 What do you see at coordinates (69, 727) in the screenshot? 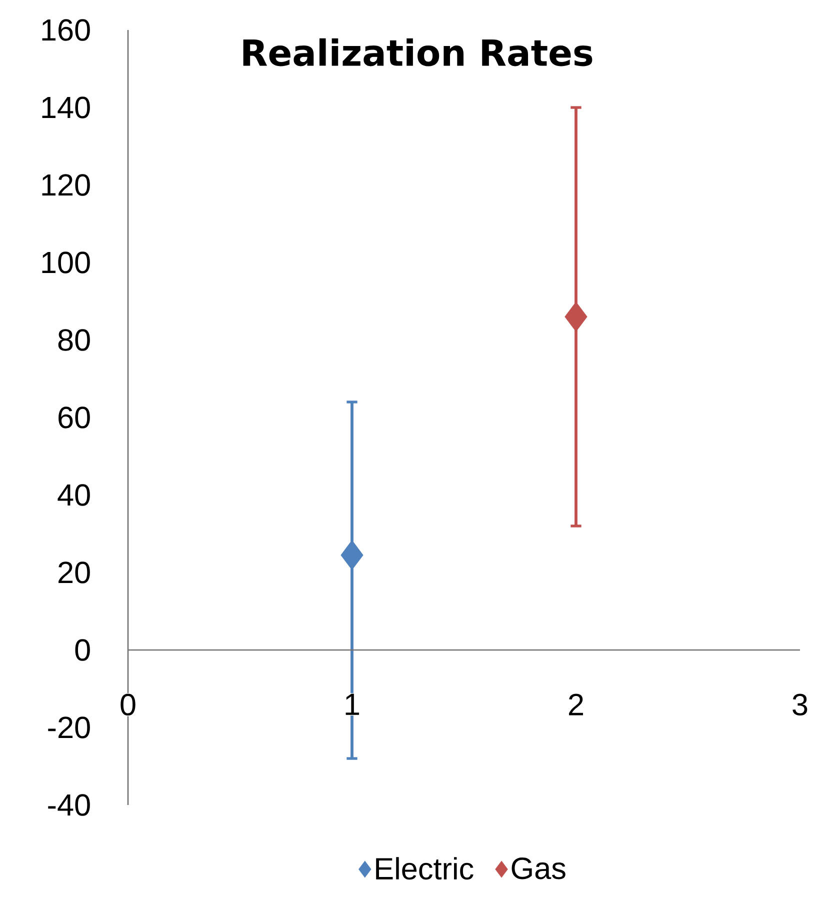
I see `y-tick-label: -20` at bounding box center [69, 727].